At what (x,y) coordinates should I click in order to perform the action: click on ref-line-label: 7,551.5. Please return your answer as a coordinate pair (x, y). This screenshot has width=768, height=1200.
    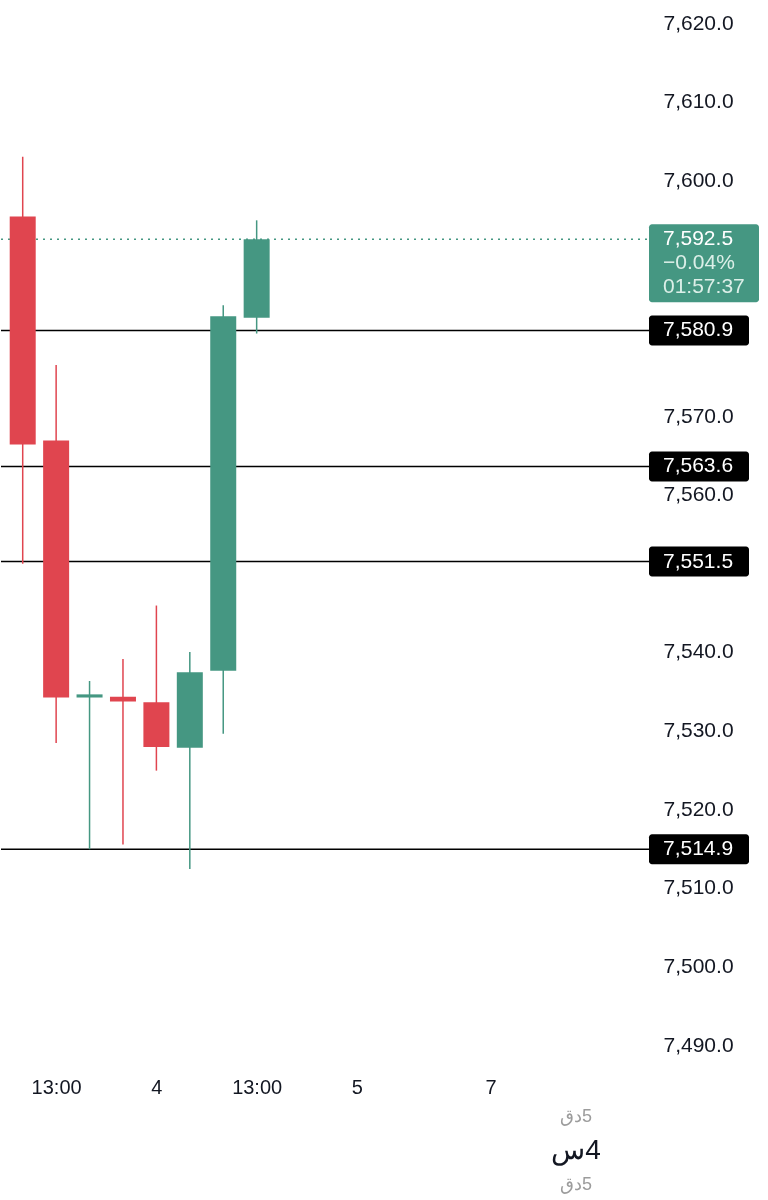
    Looking at the image, I should click on (698, 560).